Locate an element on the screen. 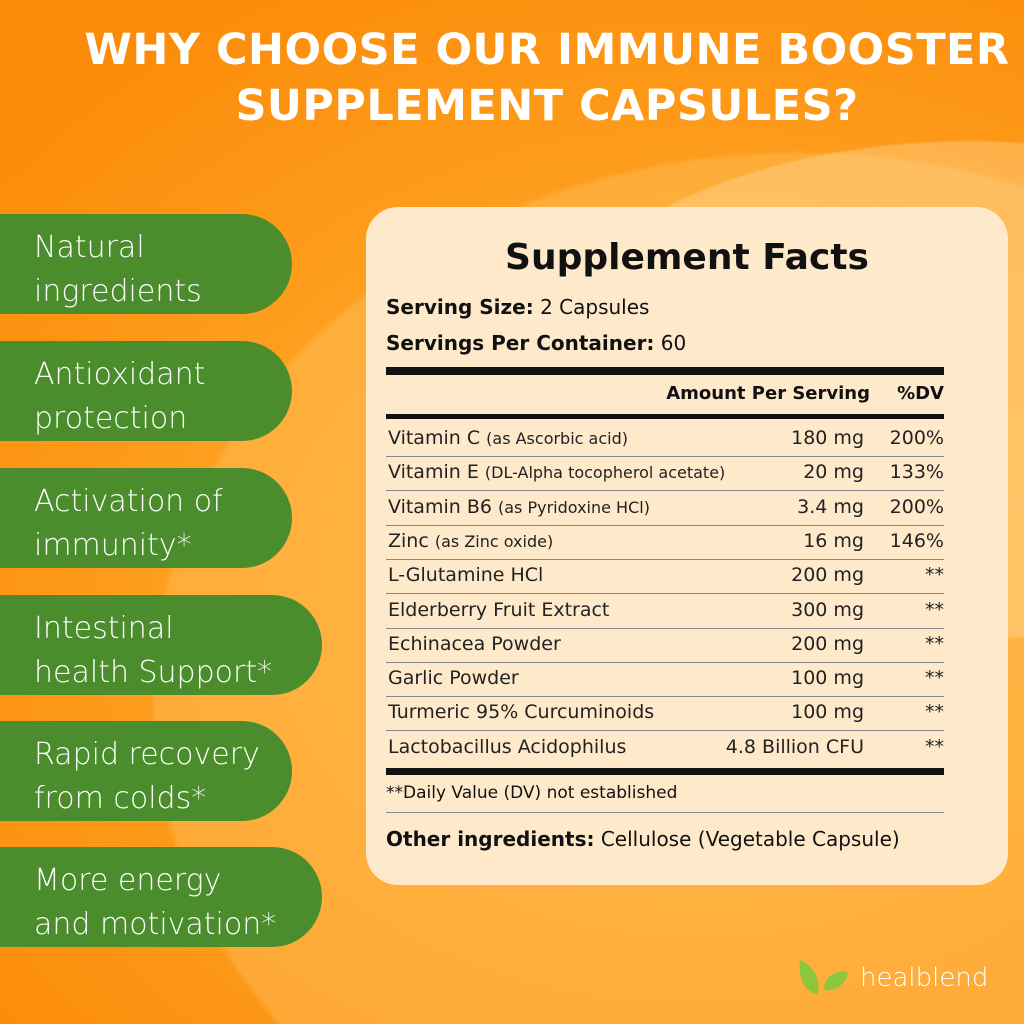  ingredient-name: Zinc (as Zinc oxide) is located at coordinates (470, 541).